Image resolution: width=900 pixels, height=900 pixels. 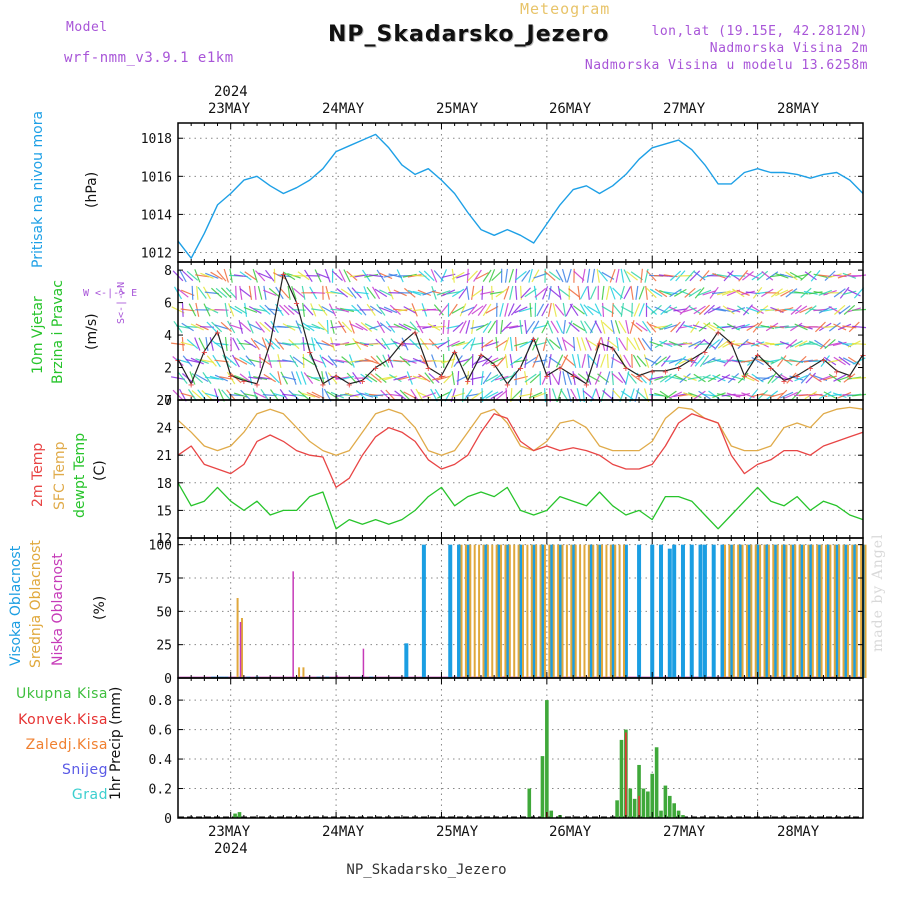 I want to click on total-precip-bar, so click(x=235, y=815).